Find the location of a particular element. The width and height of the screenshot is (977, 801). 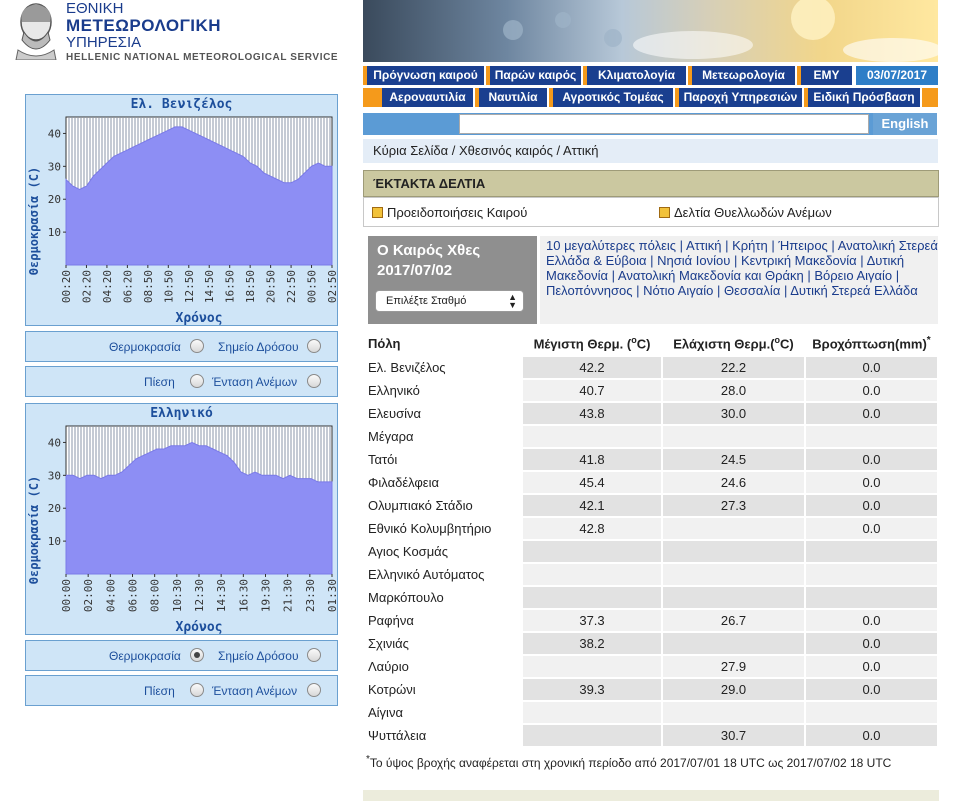

x-tick-label: 00:00 is located at coordinates (66, 595).